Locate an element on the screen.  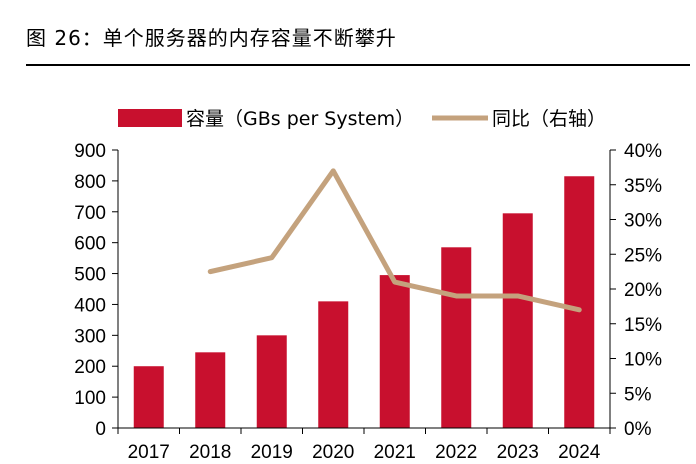
right-tick-label: 10% is located at coordinates (643, 360).